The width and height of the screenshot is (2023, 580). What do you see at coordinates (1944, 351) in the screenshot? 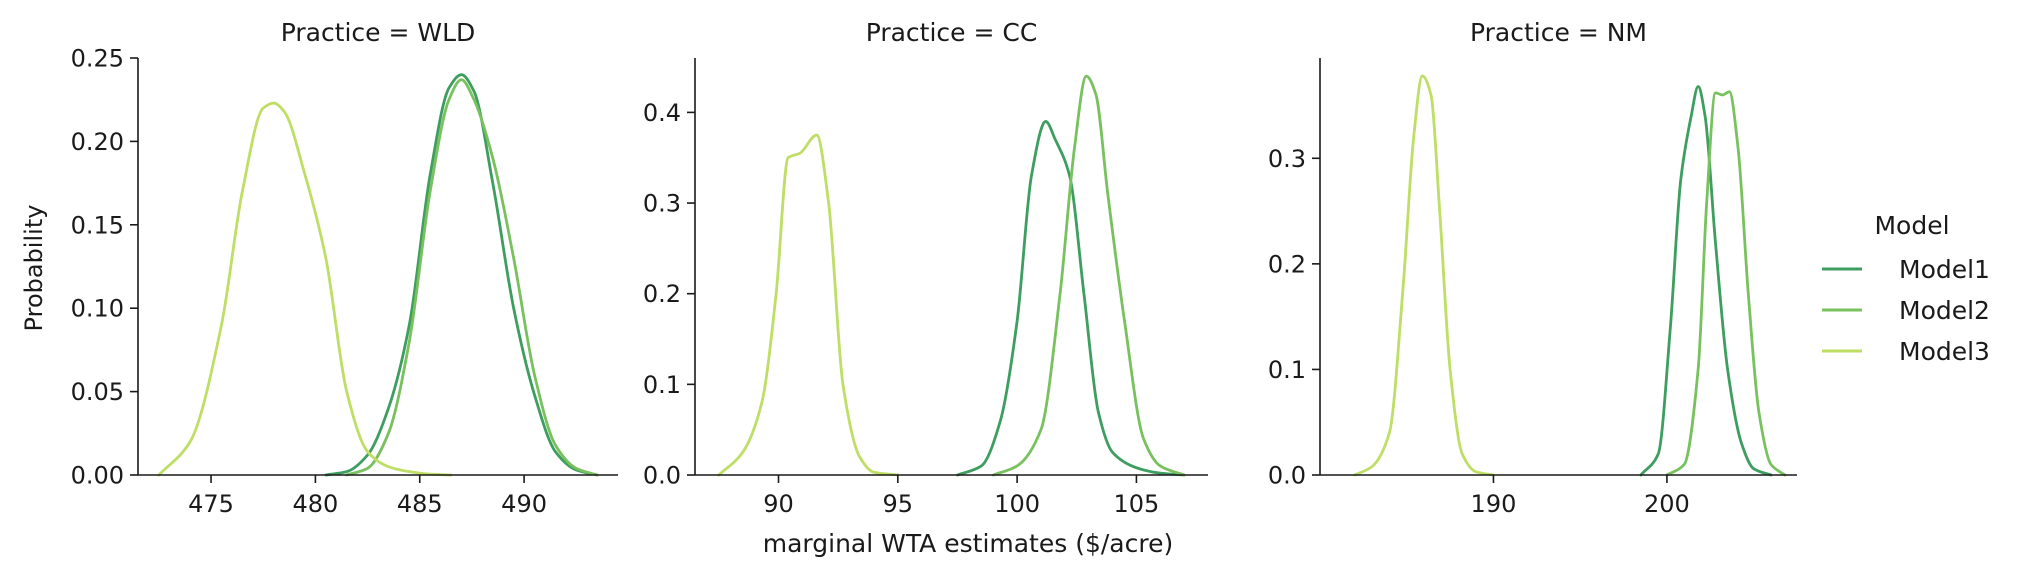
I see `legend-label-model3: Model3` at bounding box center [1944, 351].